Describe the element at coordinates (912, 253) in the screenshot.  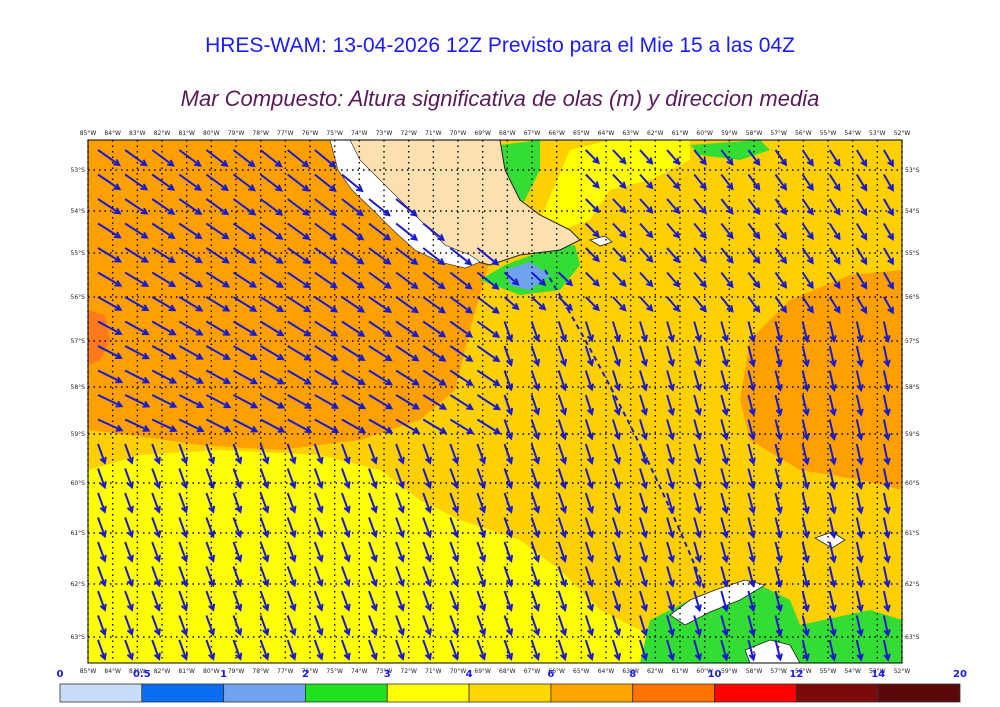
I see `lat-label: 55°S` at that location.